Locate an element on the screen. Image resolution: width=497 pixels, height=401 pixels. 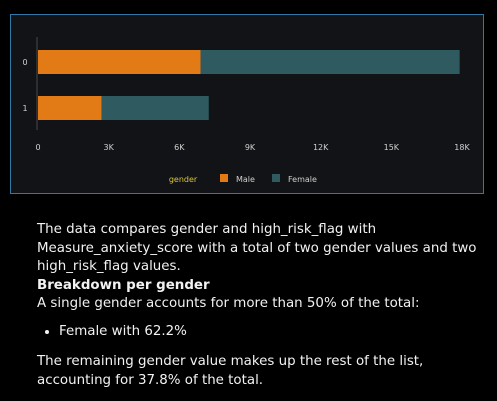
x-tick-label: 12K is located at coordinates (321, 147).